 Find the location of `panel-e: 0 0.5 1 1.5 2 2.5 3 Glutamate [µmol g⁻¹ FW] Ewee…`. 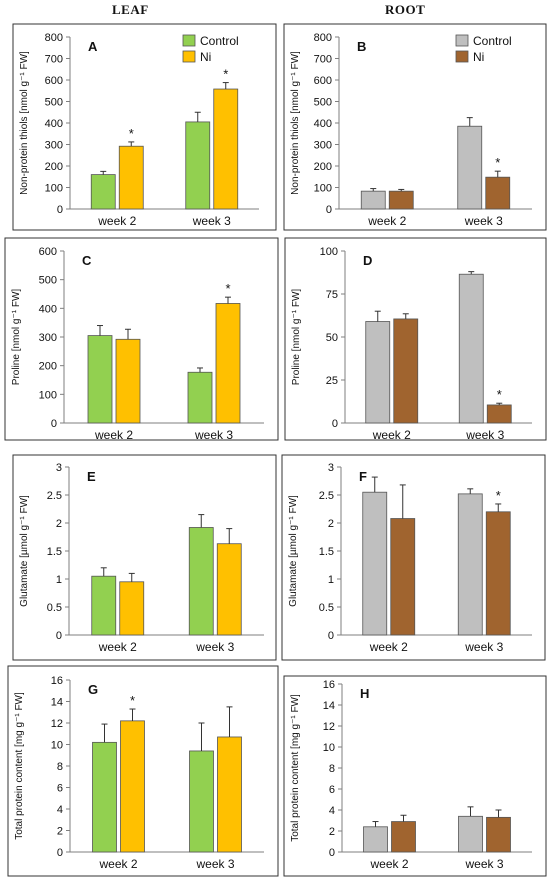

panel-e: 0 0.5 1 1.5 2 2.5 3 Glutamate [µmol g⁻¹ FW] Ewee… is located at coordinates (144, 557).